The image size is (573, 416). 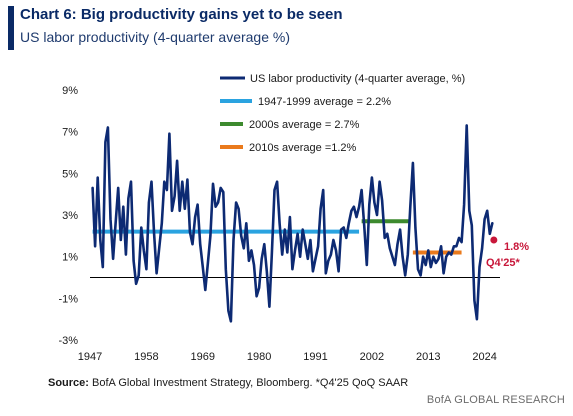 What do you see at coordinates (146, 357) in the screenshot?
I see `x-tick-label: 1958` at bounding box center [146, 357].